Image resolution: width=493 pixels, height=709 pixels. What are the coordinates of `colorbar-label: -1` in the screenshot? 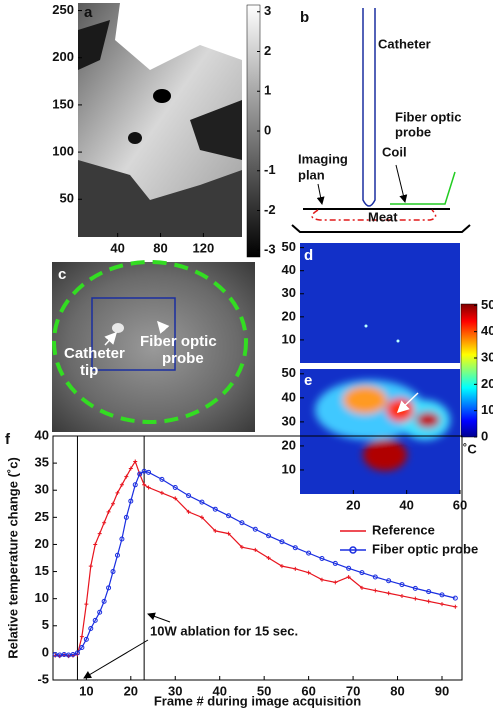 It's located at (270, 169).